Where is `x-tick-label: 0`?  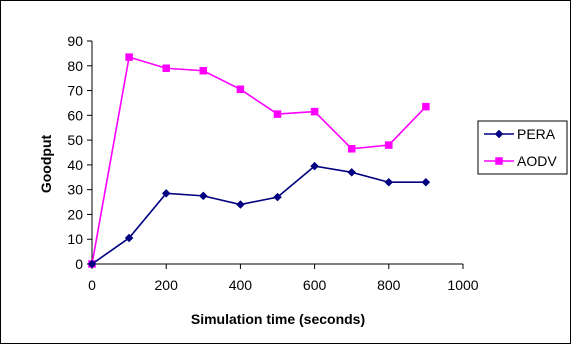 x-tick-label: 0 is located at coordinates (92, 285).